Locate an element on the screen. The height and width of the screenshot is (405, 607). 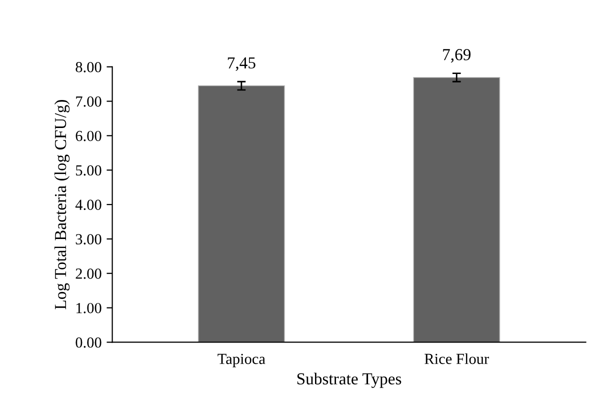
y-tick-label: 6.00 is located at coordinates (89, 136).